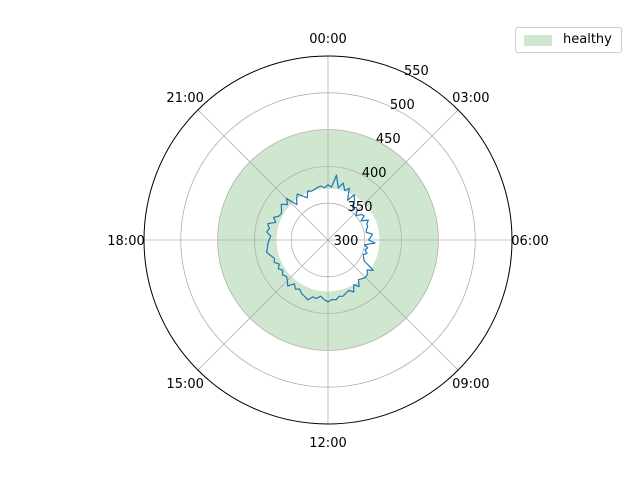 This screenshot has height=480, width=640. What do you see at coordinates (402, 105) in the screenshot?
I see `radial-tick-label-500: 500` at bounding box center [402, 105].